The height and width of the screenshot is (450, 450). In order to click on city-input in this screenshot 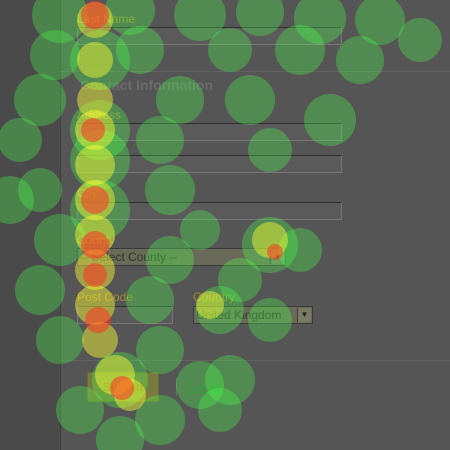, I will do `click(209, 211)`.